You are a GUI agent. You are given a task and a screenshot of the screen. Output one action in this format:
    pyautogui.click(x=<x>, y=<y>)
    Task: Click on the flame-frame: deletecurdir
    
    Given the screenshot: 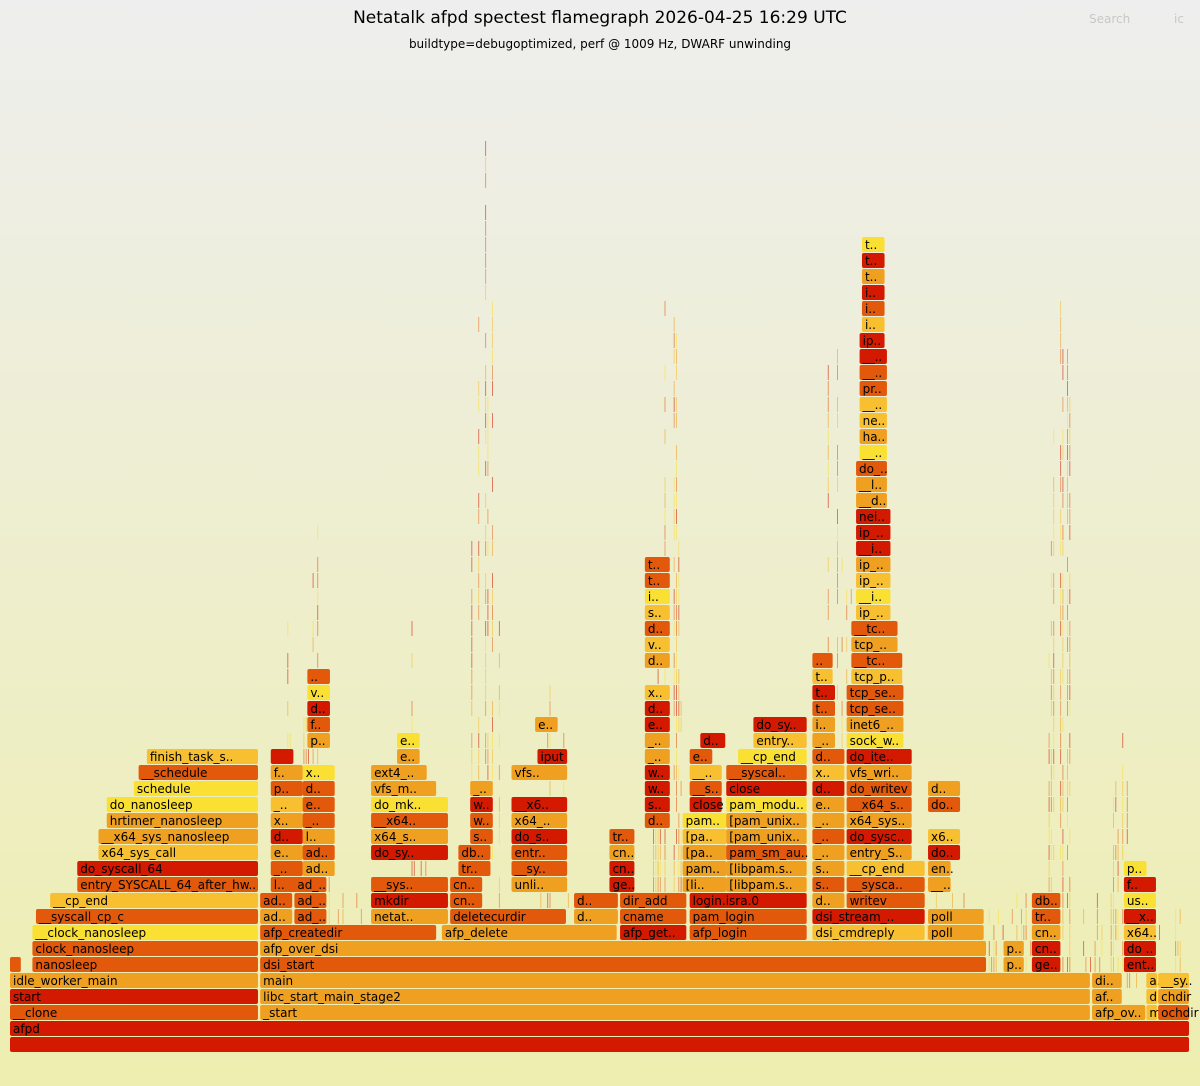 What is the action you would take?
    pyautogui.click(x=508, y=916)
    